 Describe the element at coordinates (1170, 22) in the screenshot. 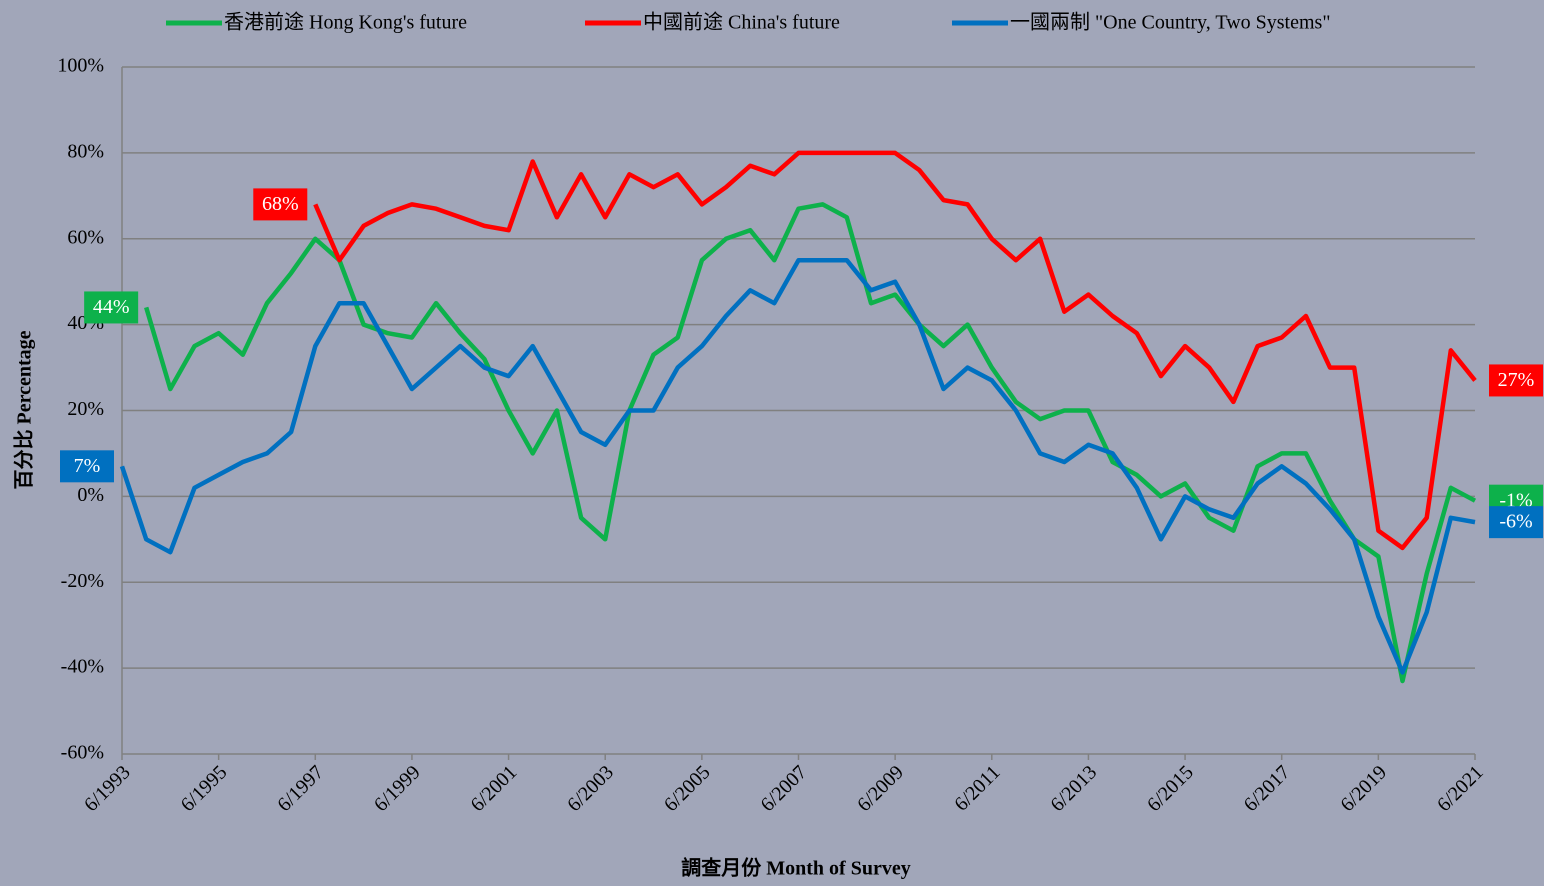

I see `legend-label: 一國兩制 "One Country, Two Systems"` at that location.